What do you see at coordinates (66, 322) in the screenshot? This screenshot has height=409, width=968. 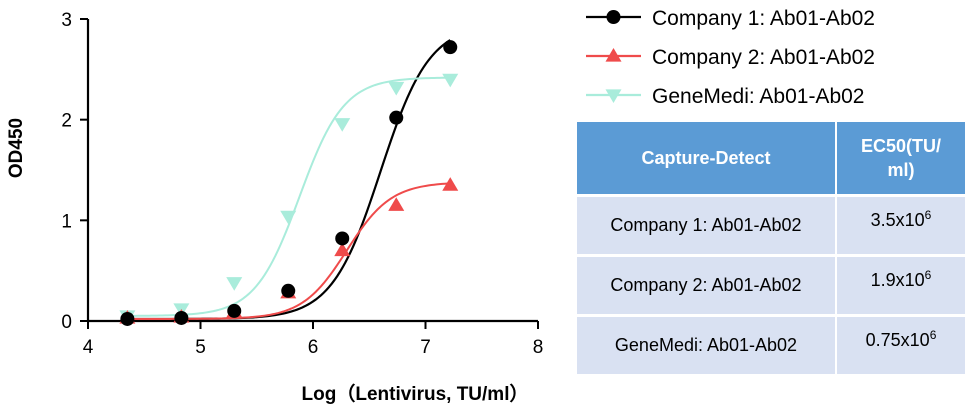 I see `y-tick-label: 0` at bounding box center [66, 322].